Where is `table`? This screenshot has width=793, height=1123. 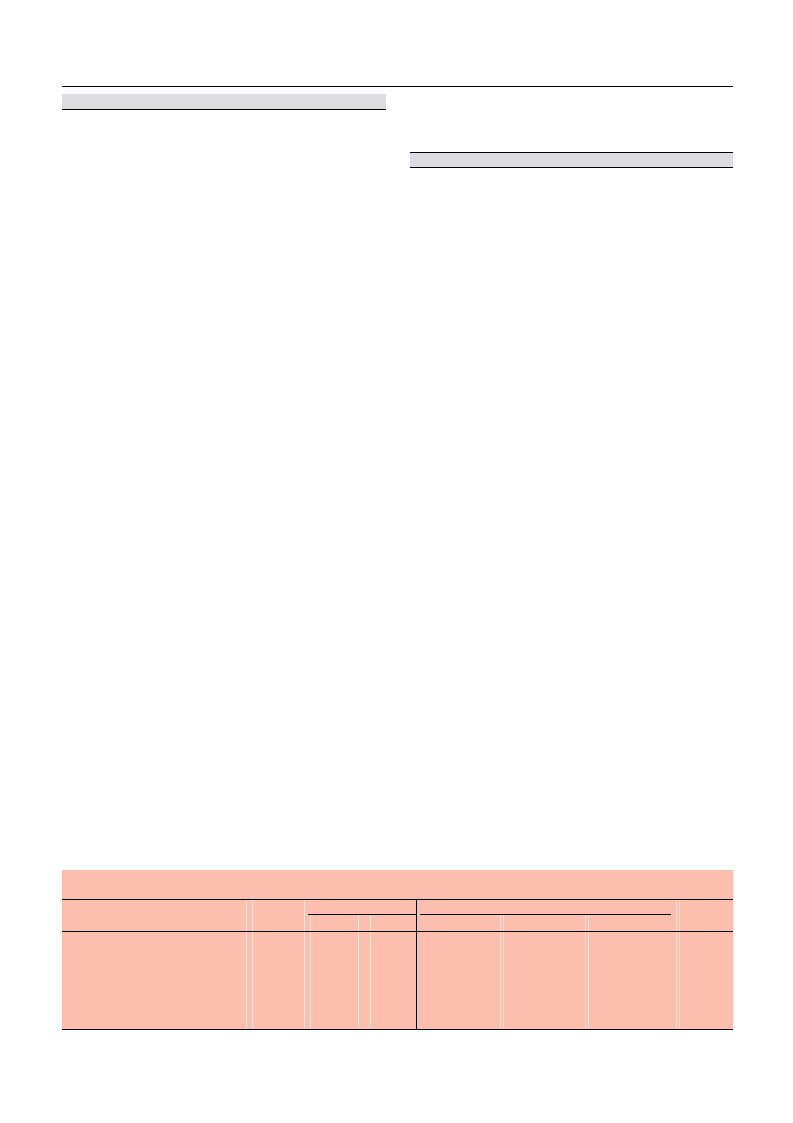
table is located at coordinates (397, 950).